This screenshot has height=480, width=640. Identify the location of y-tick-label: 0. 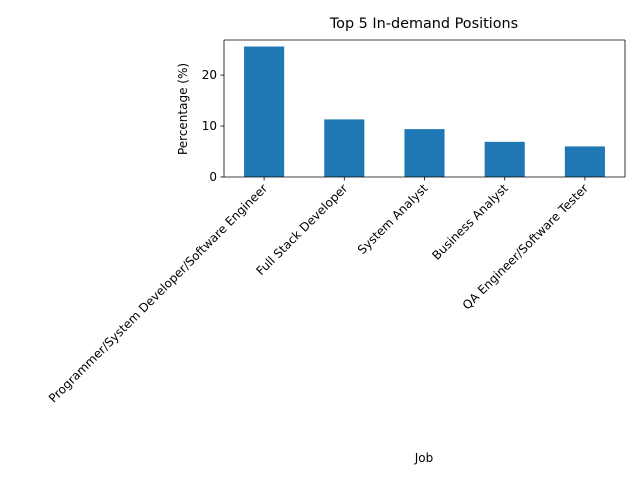
(213, 177).